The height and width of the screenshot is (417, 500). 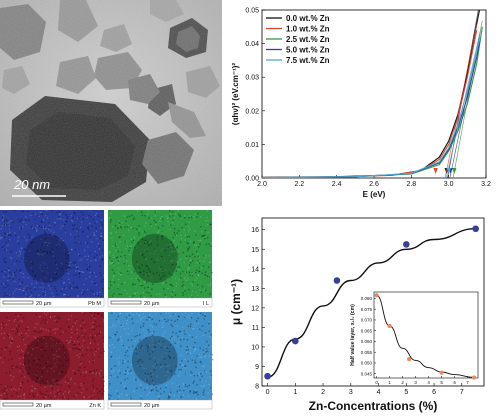 What do you see at coordinates (376, 382) in the screenshot?
I see `inset-x-tick-label: 0` at bounding box center [376, 382].